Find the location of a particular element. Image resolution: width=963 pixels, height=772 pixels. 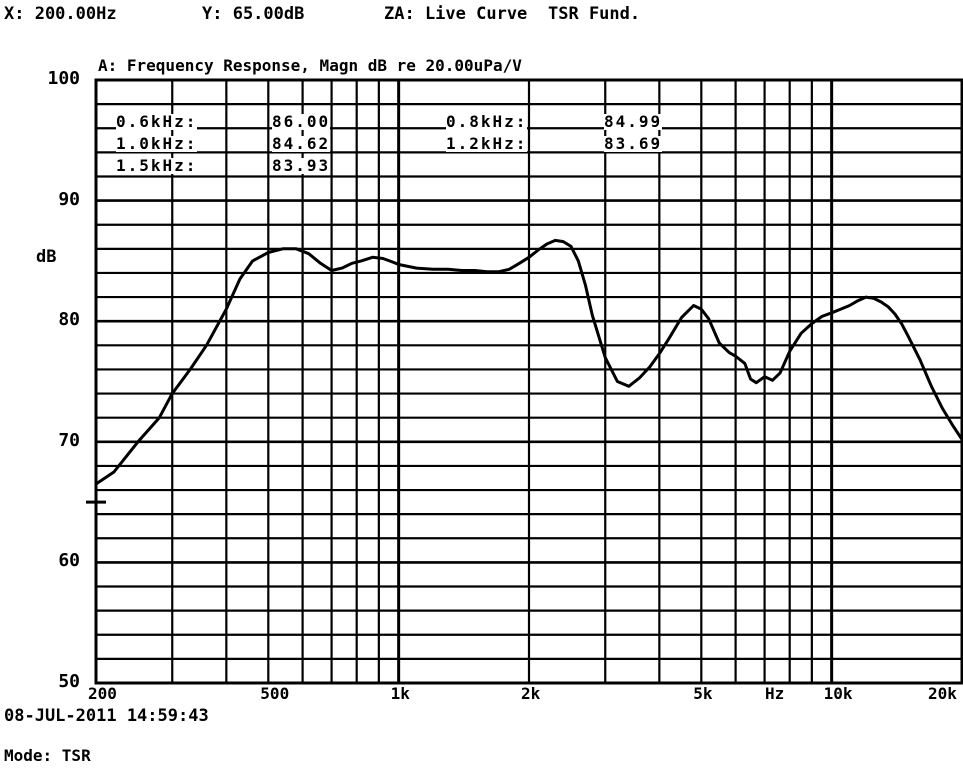

marker-frequency: 0.8kHz: is located at coordinates (487, 121).